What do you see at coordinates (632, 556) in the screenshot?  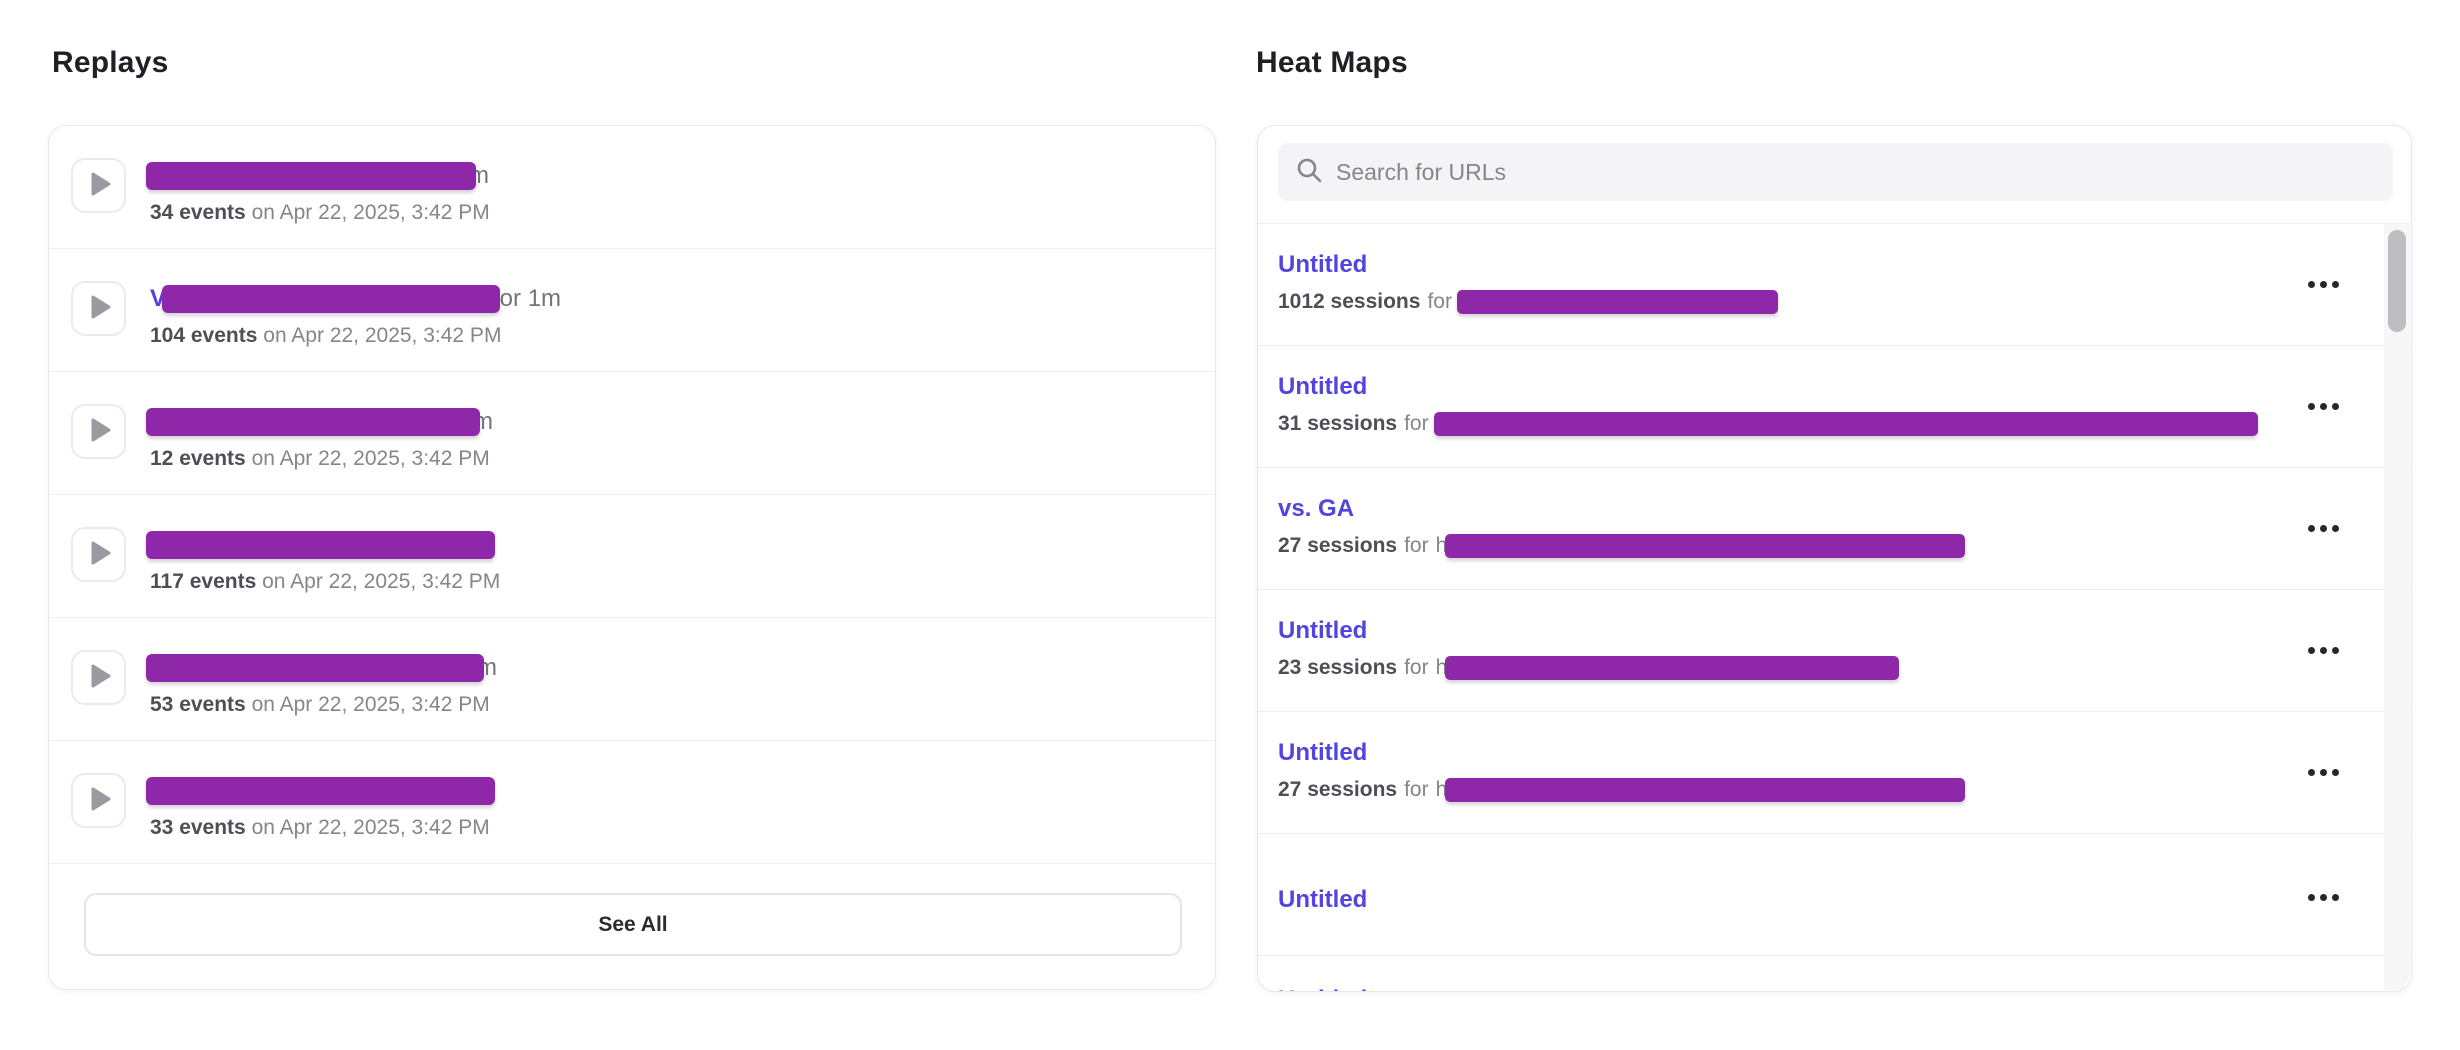 I see `replay-row: 117 events on Apr 22, 2025, 3:42 PM` at bounding box center [632, 556].